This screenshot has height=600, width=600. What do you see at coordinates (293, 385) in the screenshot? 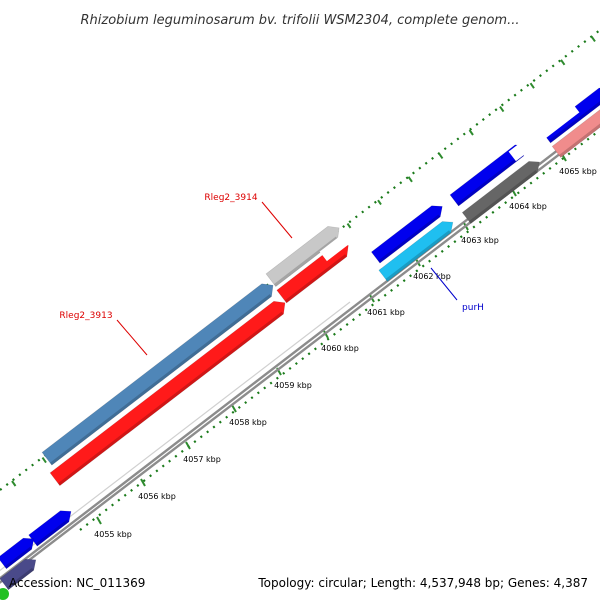
I see `tick-label: 4059 kbp` at bounding box center [293, 385].